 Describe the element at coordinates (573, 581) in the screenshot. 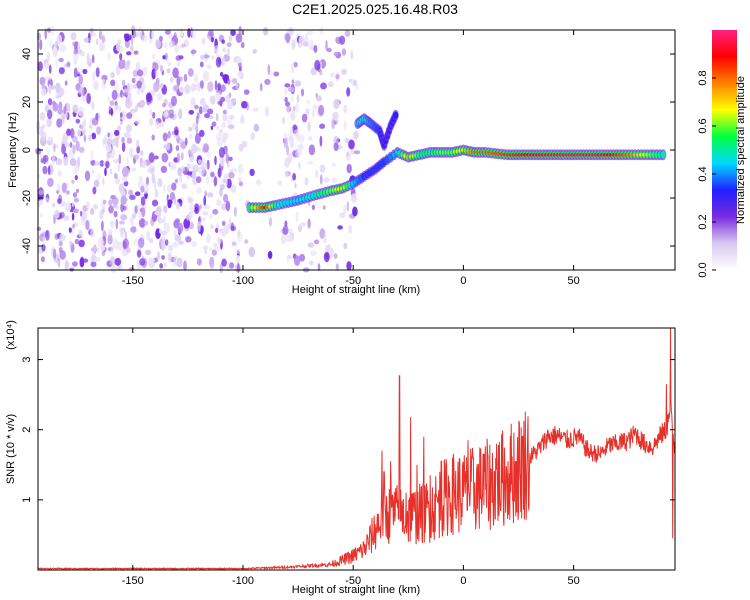

I see `snr-xtick-label: 50` at that location.